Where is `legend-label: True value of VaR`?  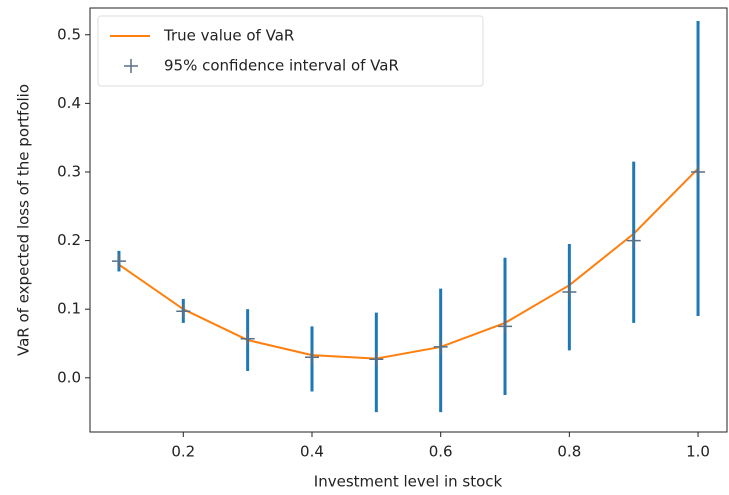
legend-label: True value of VaR is located at coordinates (228, 36).